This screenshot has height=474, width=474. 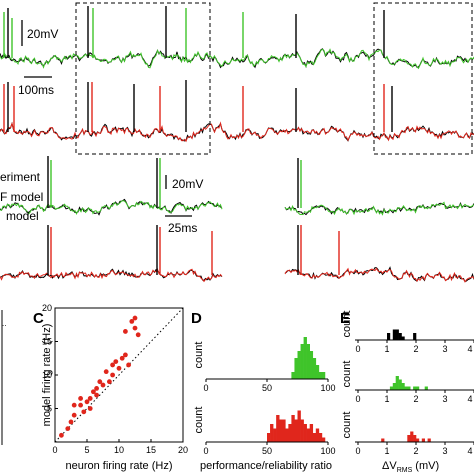 I want to click on scatter-y-tick-label: 10, so click(x=47, y=375).